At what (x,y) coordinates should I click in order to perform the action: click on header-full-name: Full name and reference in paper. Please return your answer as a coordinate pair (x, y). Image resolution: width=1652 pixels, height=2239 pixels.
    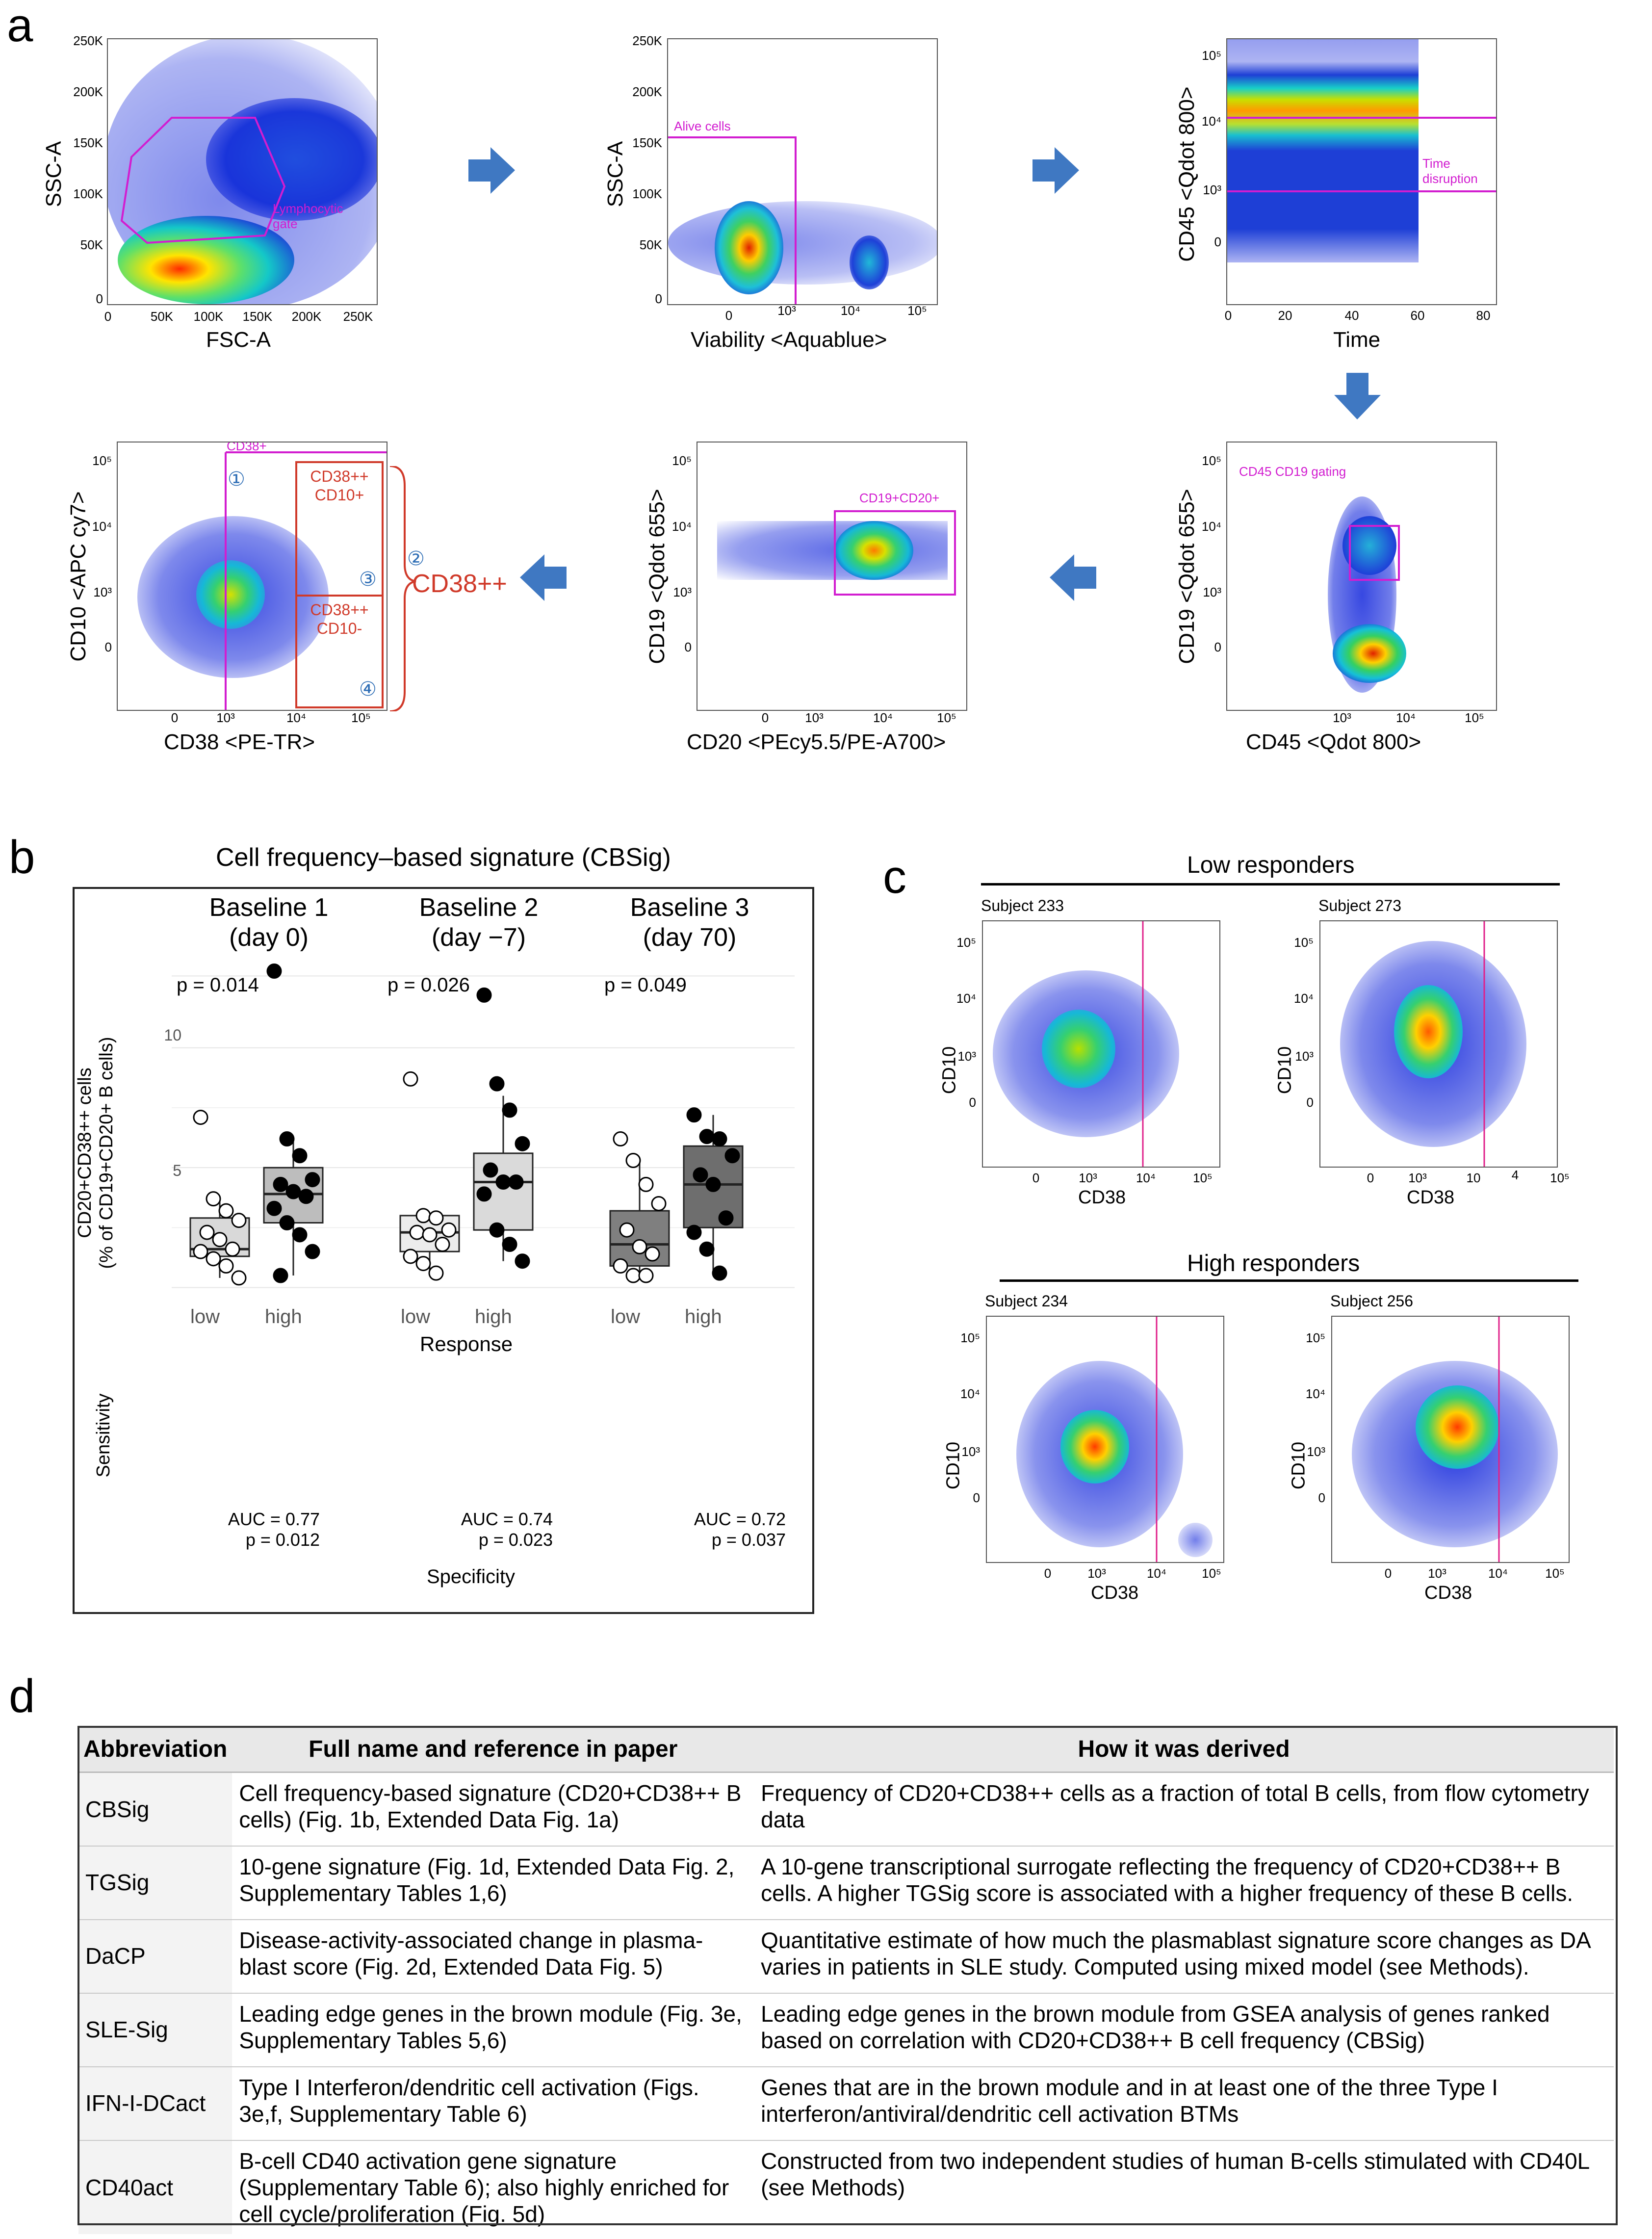
    Looking at the image, I should click on (493, 1750).